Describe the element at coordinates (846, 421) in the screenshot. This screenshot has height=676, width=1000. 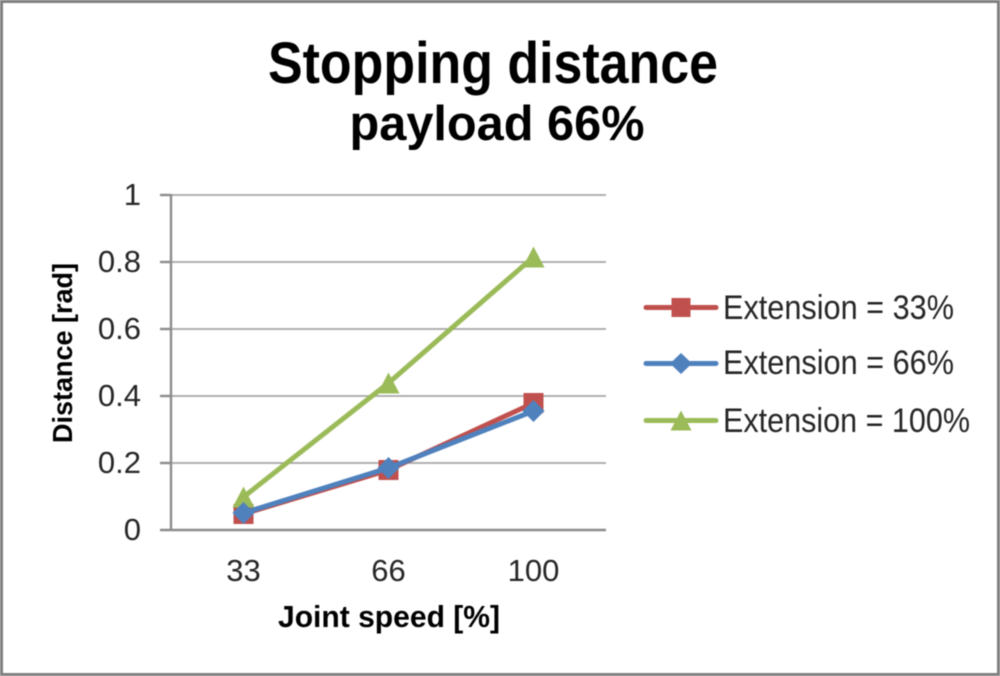
I see `svg-text: Extension = 100%` at that location.